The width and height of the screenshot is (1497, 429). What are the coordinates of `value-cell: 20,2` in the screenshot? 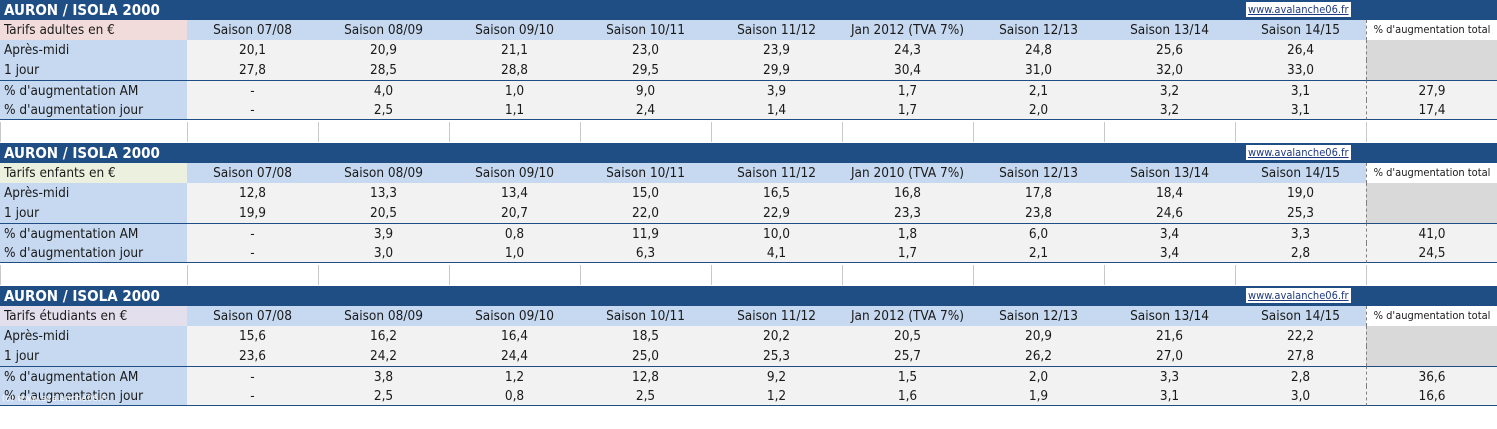 It's located at (776, 336).